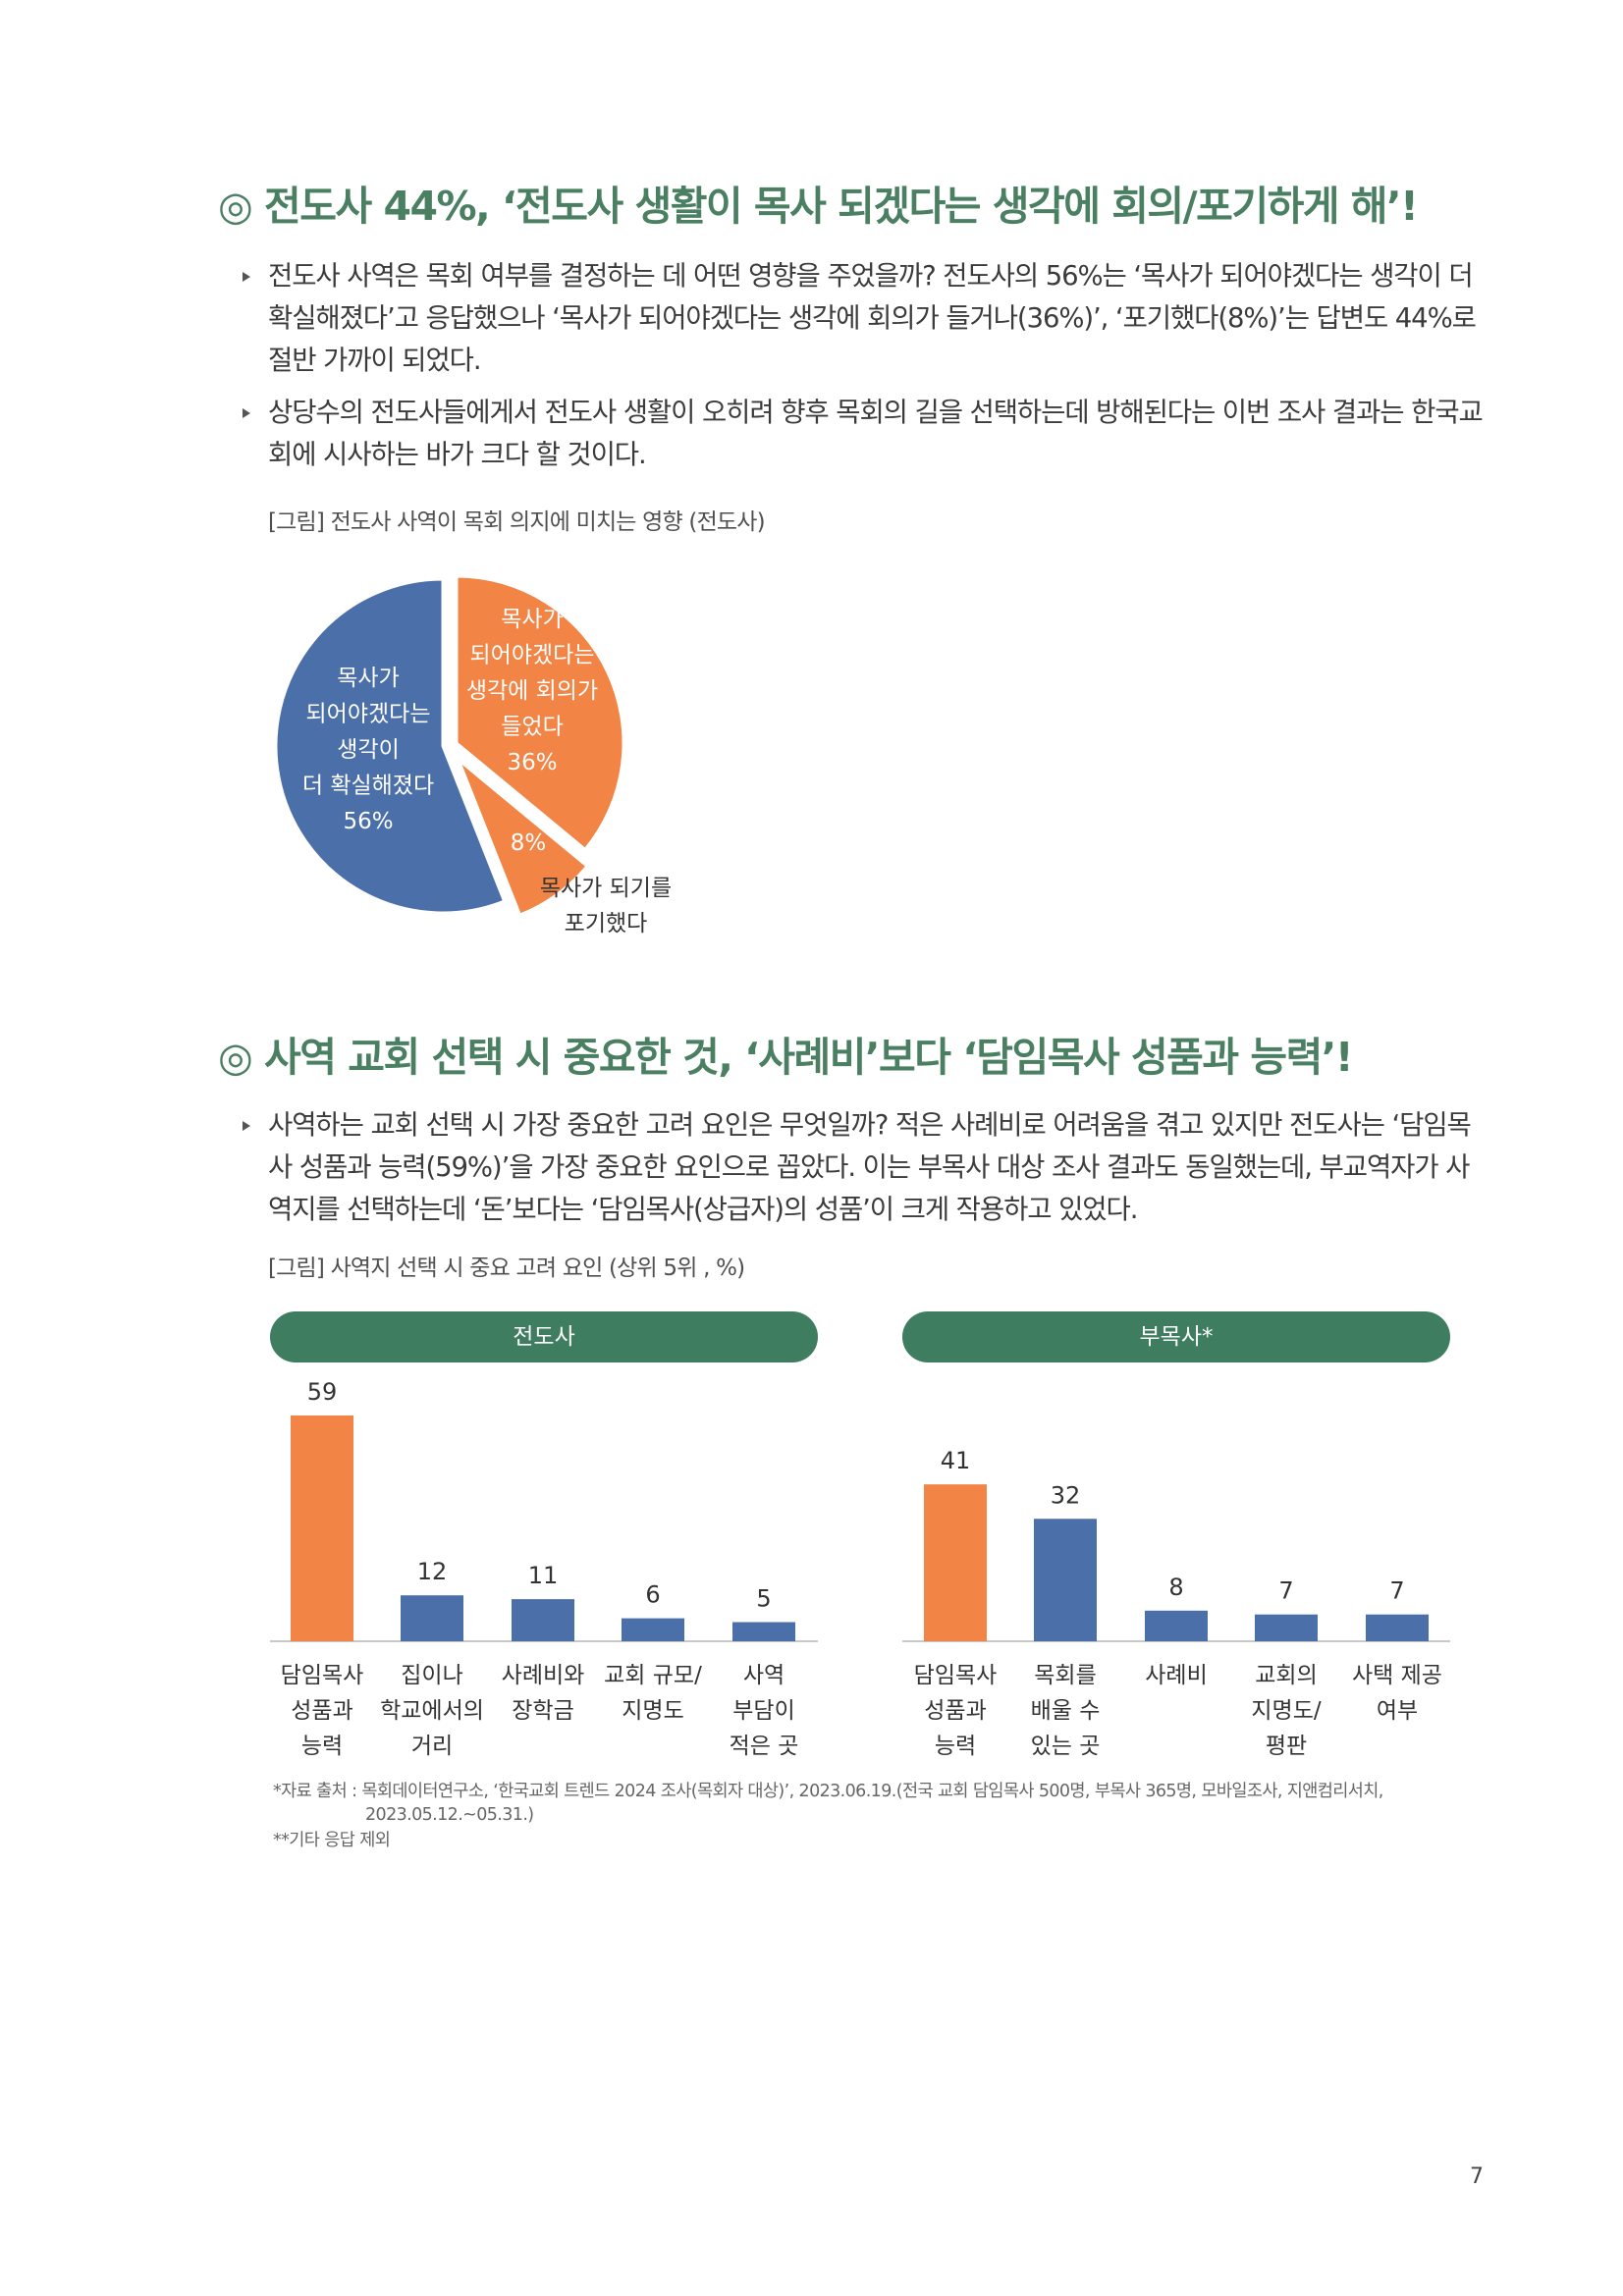 The image size is (1623, 2296). What do you see at coordinates (532, 691) in the screenshot?
I see `pie-label-doubt: 목사가 되어야겠다는 생각에 회의가 들었다 36%` at bounding box center [532, 691].